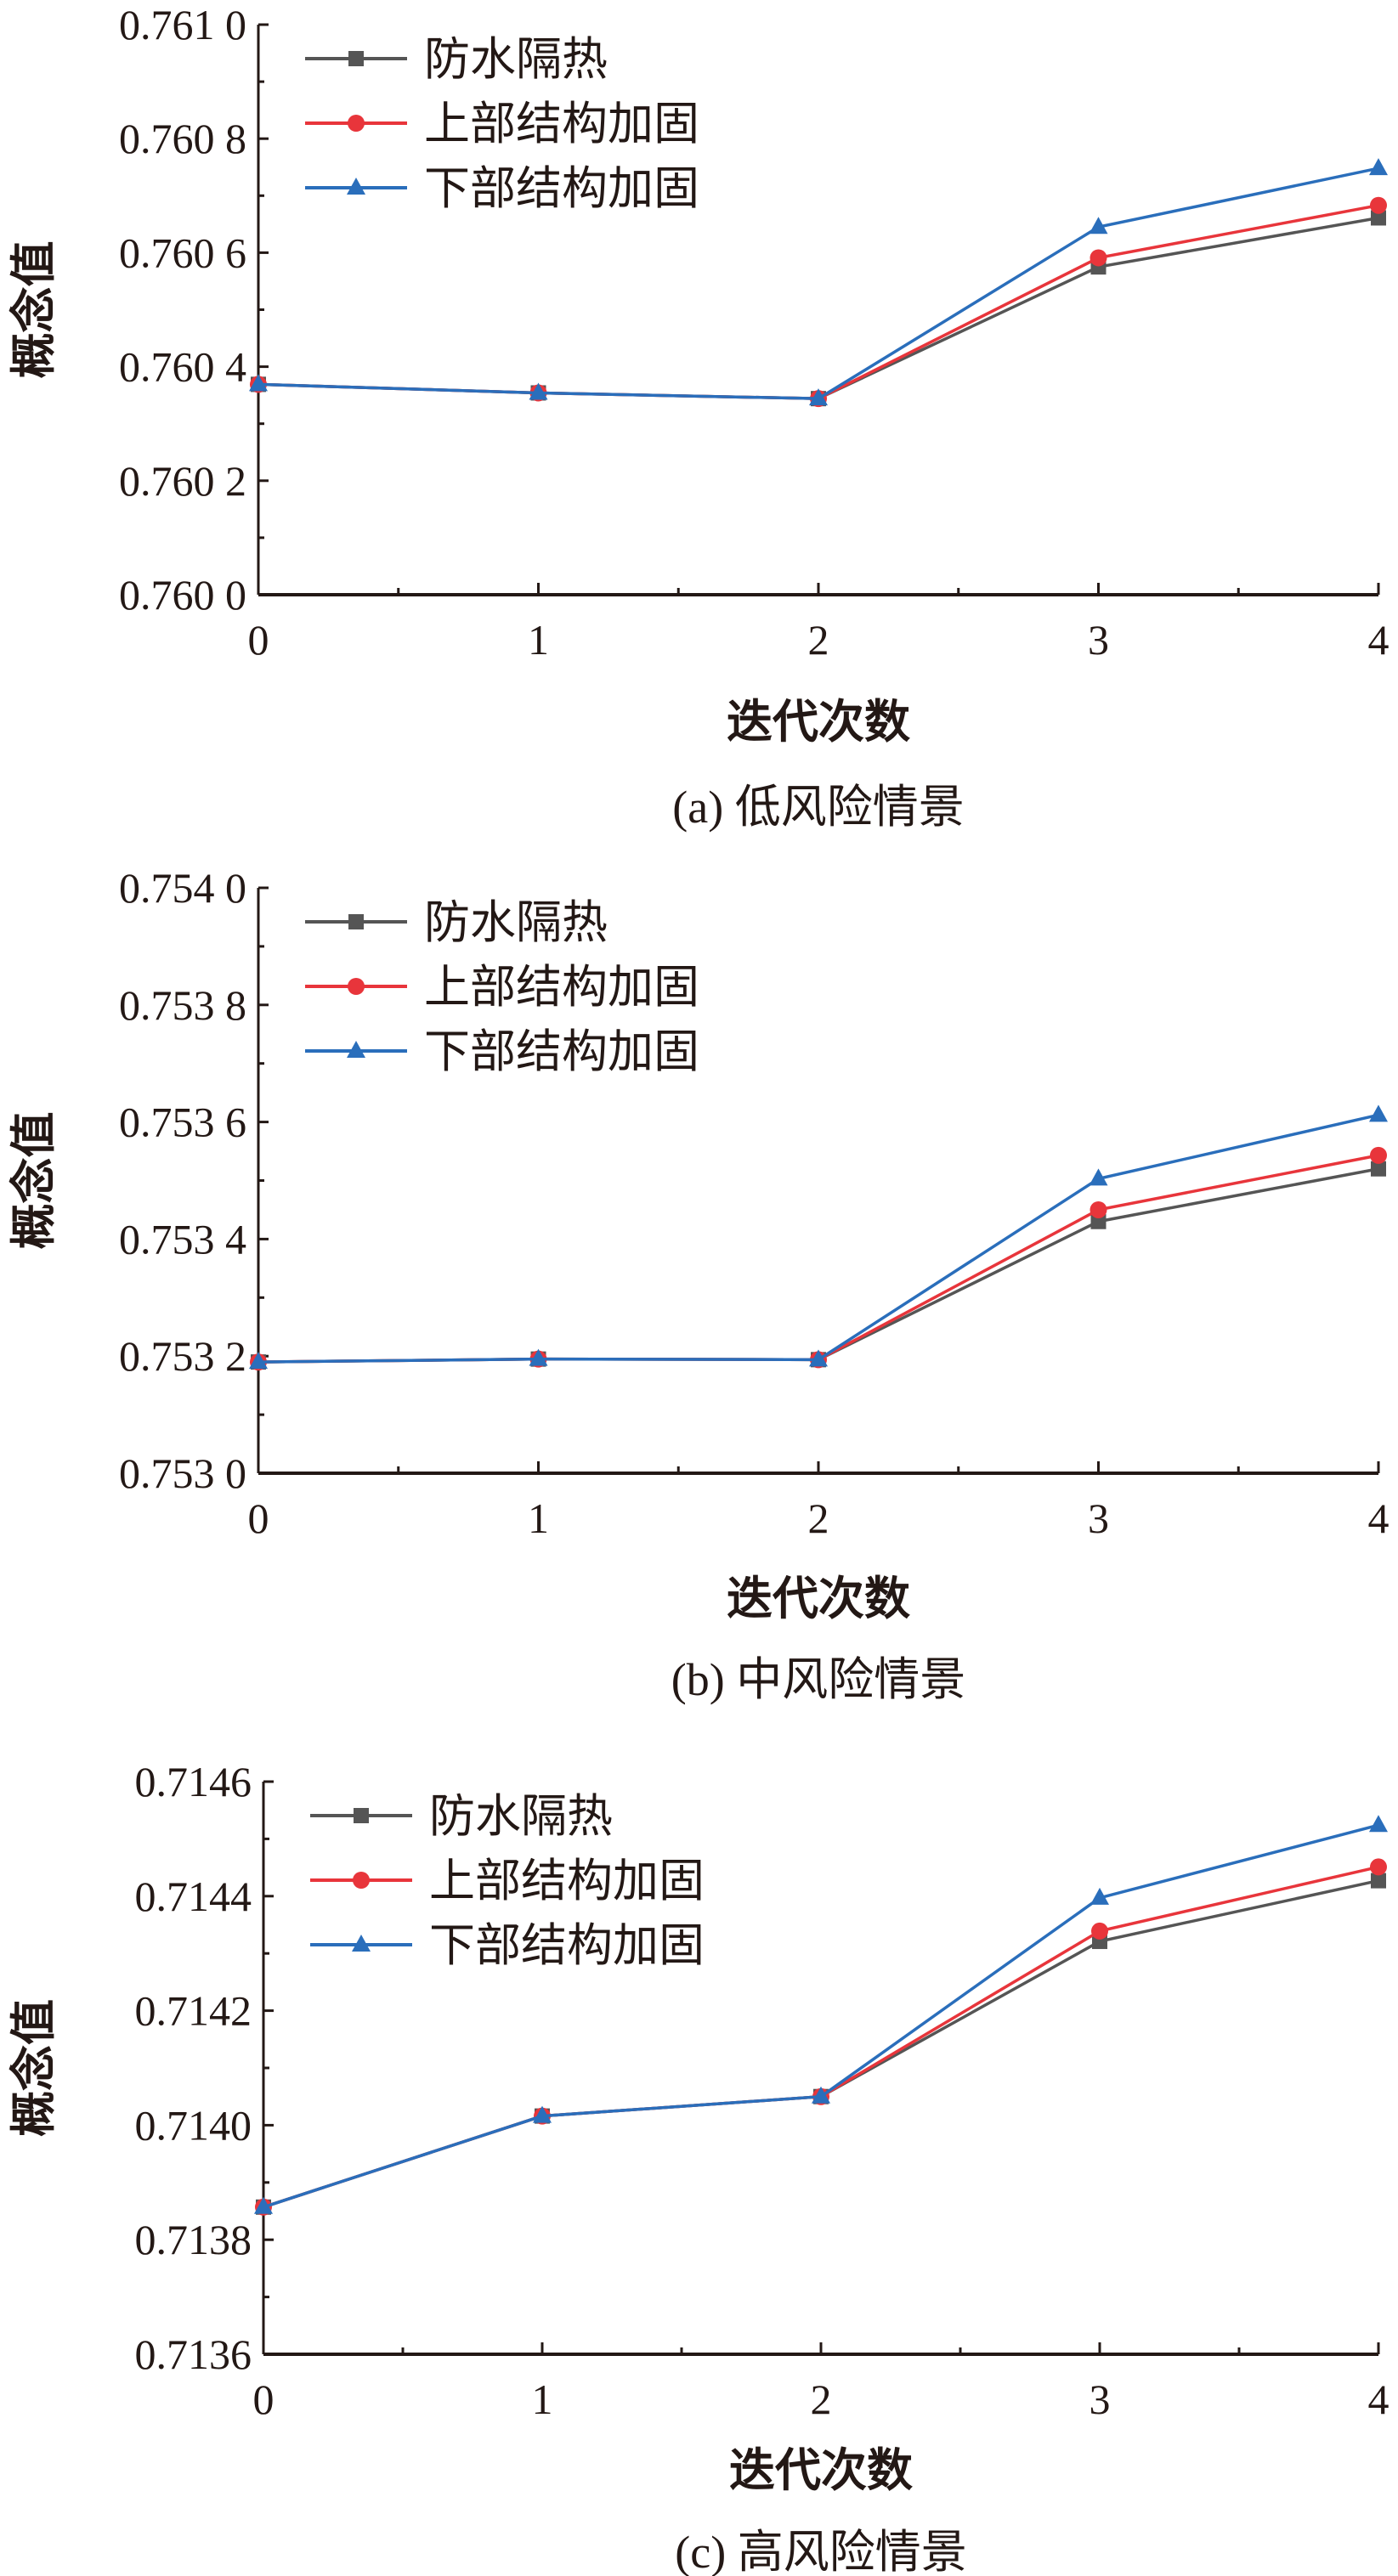  What do you see at coordinates (193, 2354) in the screenshot?
I see `y-tick-label: 0.7136` at bounding box center [193, 2354].